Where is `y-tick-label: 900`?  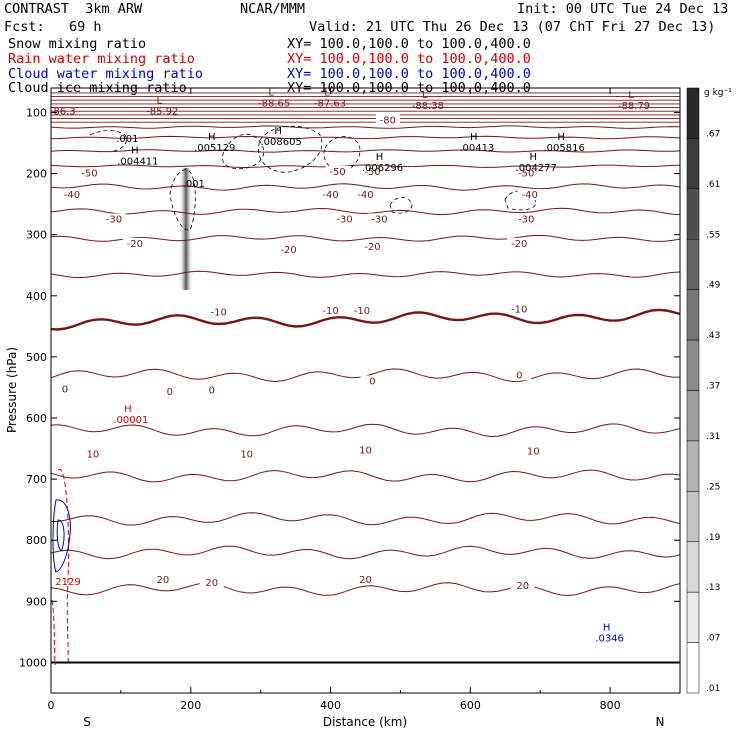
y-tick-label: 900 is located at coordinates (36, 601).